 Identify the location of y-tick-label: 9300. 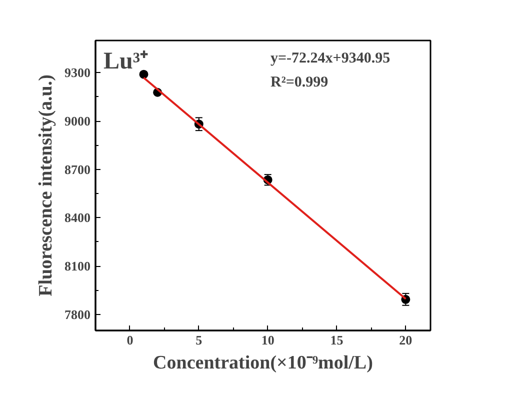
(77, 72).